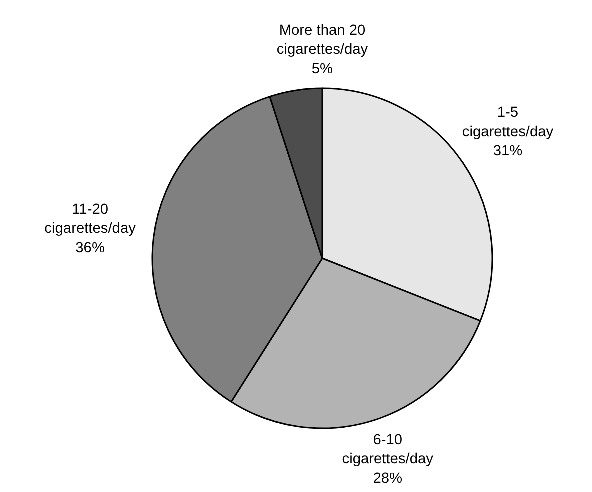  Describe the element at coordinates (508, 152) in the screenshot. I see `data-label: 31%` at that location.